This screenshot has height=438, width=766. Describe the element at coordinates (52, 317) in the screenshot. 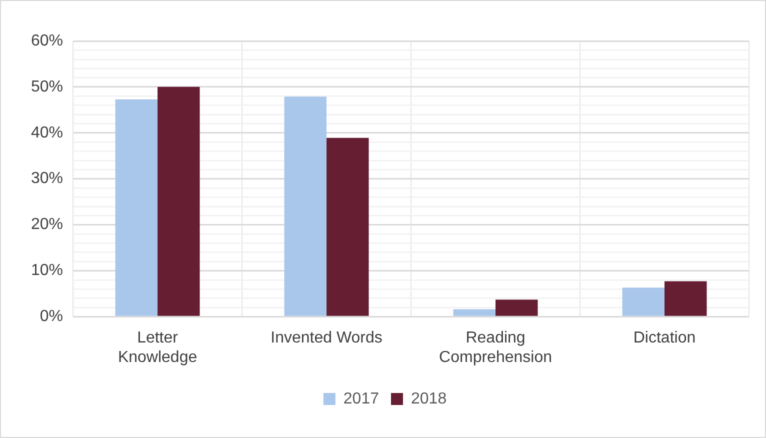

I see `y-tick-label: 0%` at that location.